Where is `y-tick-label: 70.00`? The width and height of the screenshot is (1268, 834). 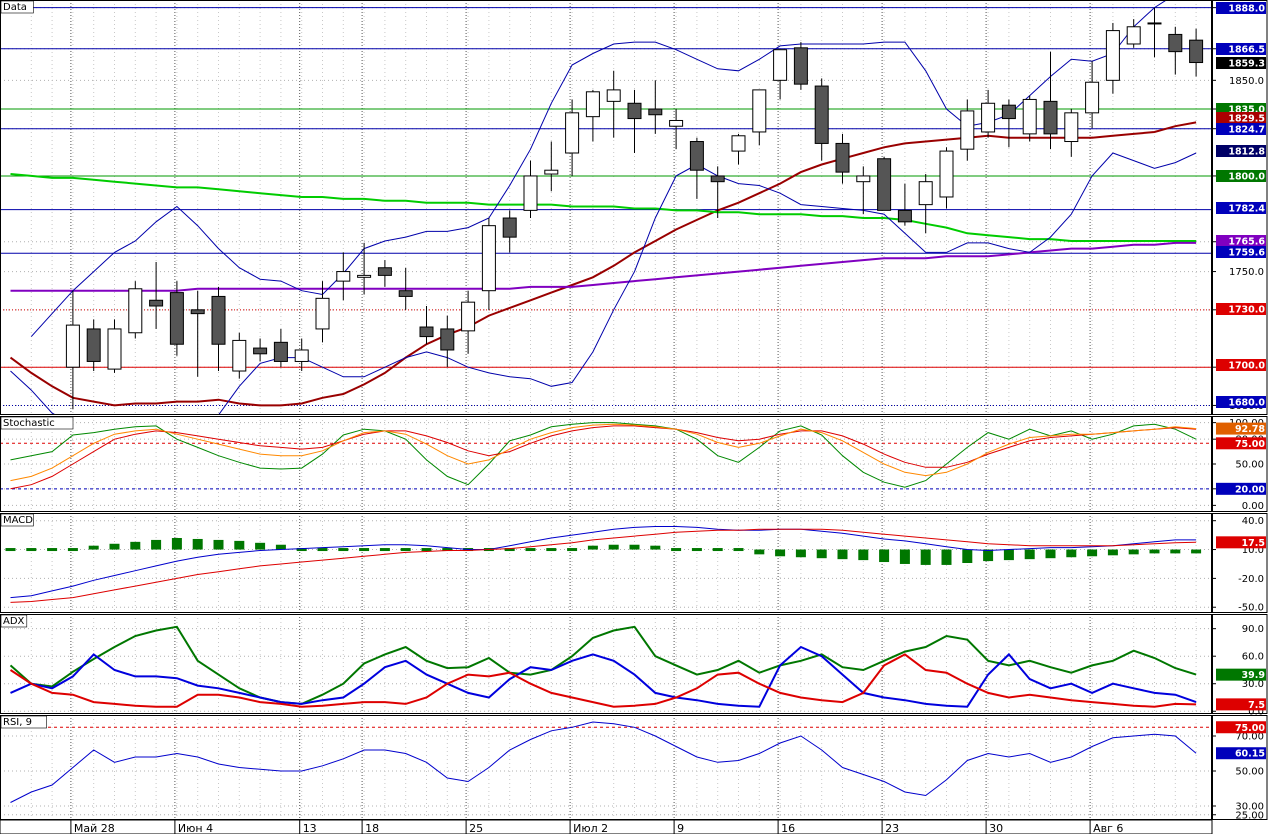
y-tick-label: 70.00 is located at coordinates (1249, 737).